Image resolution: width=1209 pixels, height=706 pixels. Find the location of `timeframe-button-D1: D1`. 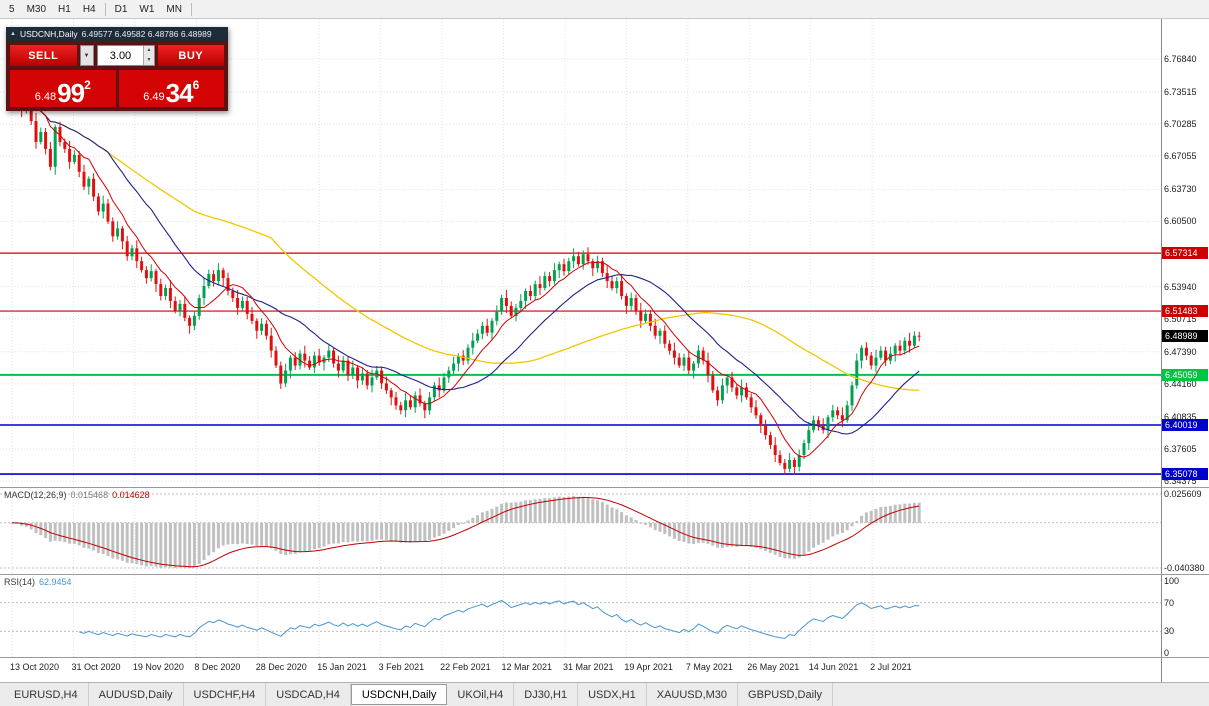

timeframe-button-D1: D1 is located at coordinates (121, 9).